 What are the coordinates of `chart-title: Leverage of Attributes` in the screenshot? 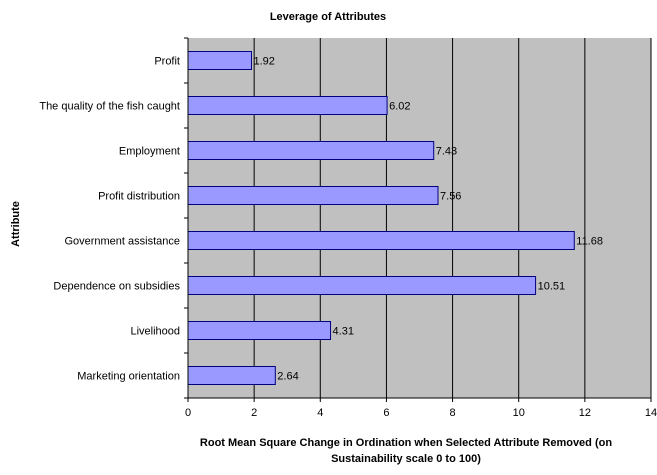 It's located at (328, 17).